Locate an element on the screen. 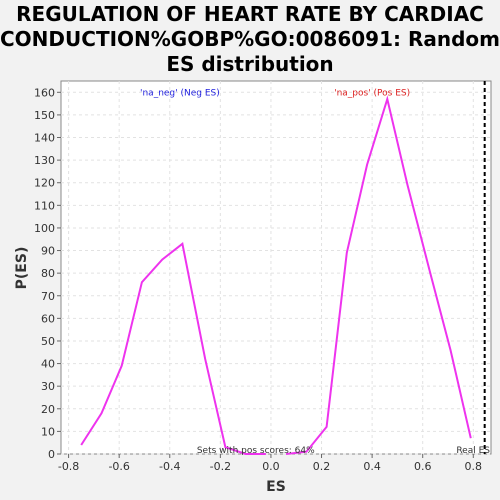 The height and width of the screenshot is (500, 500). y-tick-label: 80 is located at coordinates (48, 273).